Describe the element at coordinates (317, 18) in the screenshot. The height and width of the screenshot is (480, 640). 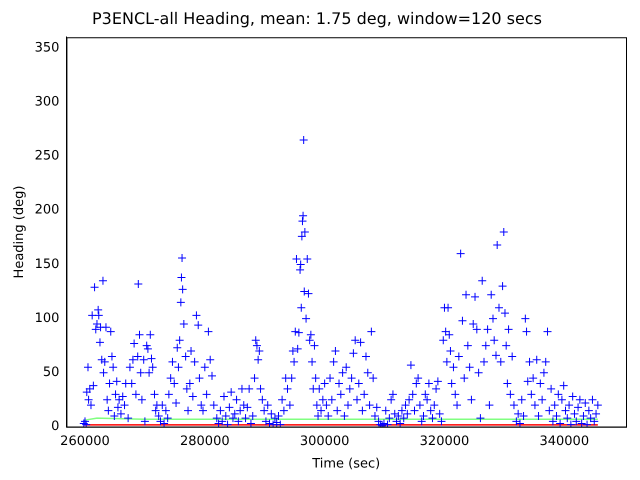
I see `chart-title: P3ENCL-all Heading, mean: 1.75 deg, window=120 secs` at that location.